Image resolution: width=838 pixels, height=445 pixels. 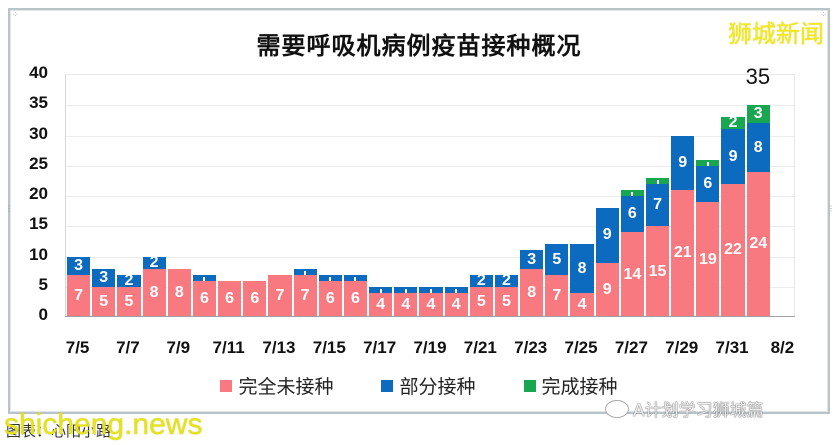 I want to click on bar-7-16: 6, so click(x=355, y=295).